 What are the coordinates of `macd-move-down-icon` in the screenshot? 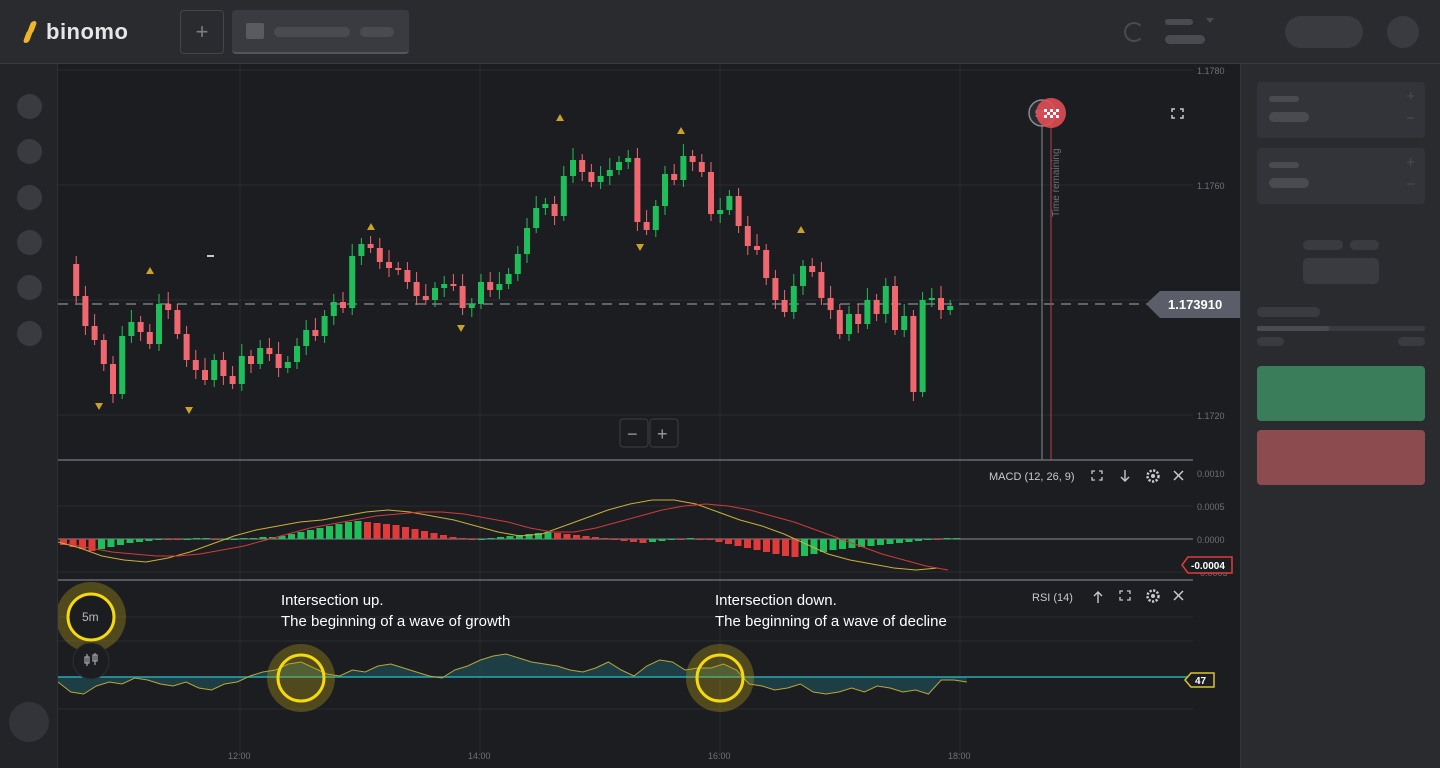 It's located at (1125, 476).